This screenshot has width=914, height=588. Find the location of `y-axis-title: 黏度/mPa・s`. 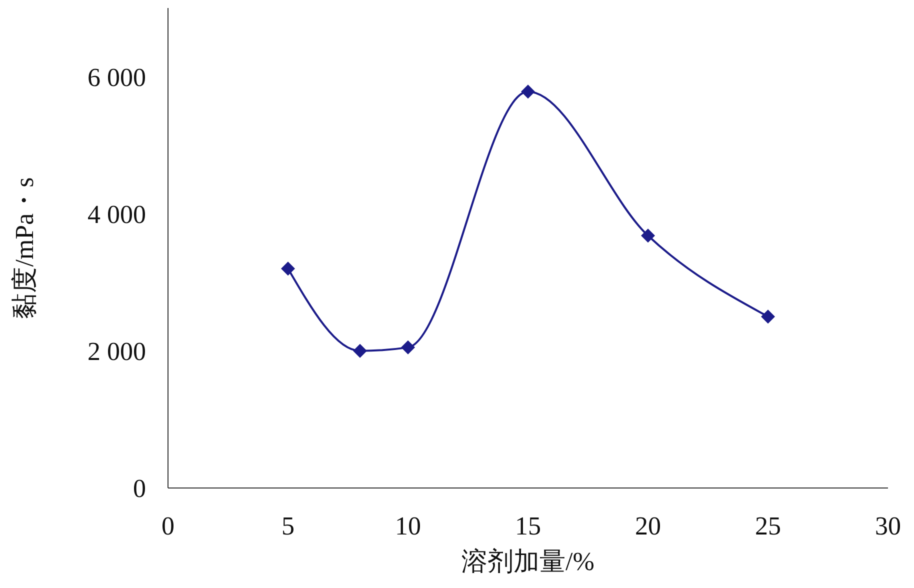

y-axis-title: 黏度/mPa・s is located at coordinates (25, 248).